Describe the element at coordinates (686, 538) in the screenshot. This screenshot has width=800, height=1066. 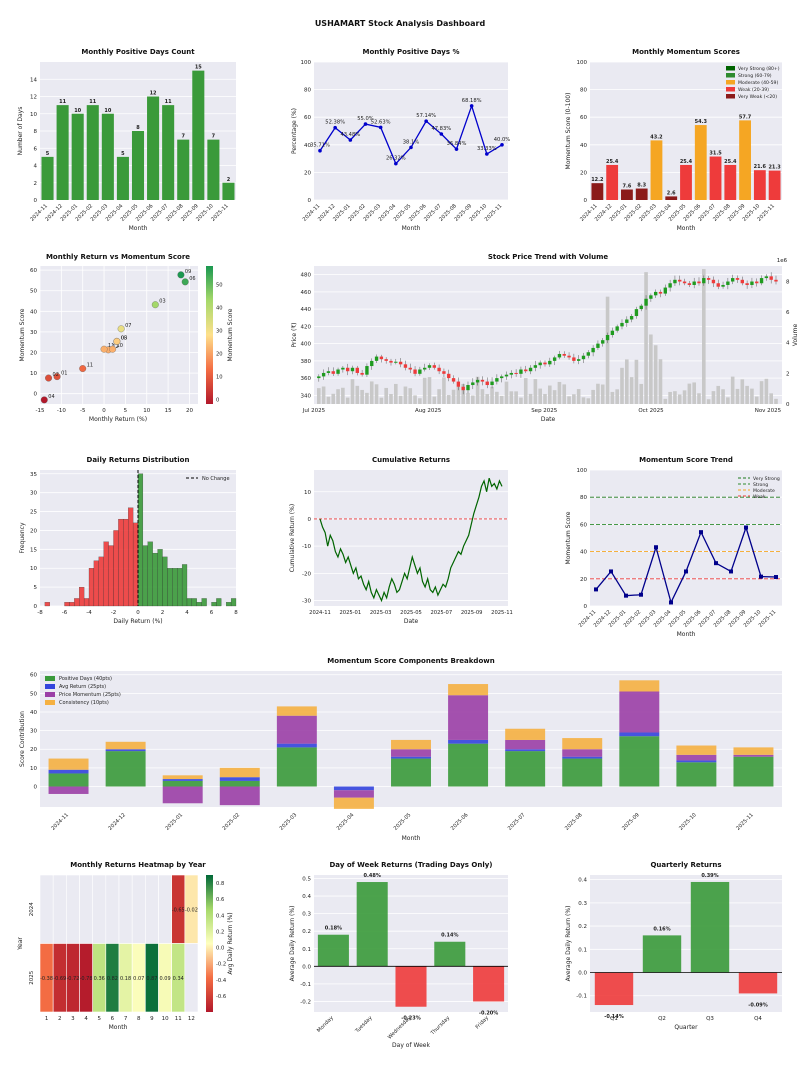
I see `trend-panel` at that location.